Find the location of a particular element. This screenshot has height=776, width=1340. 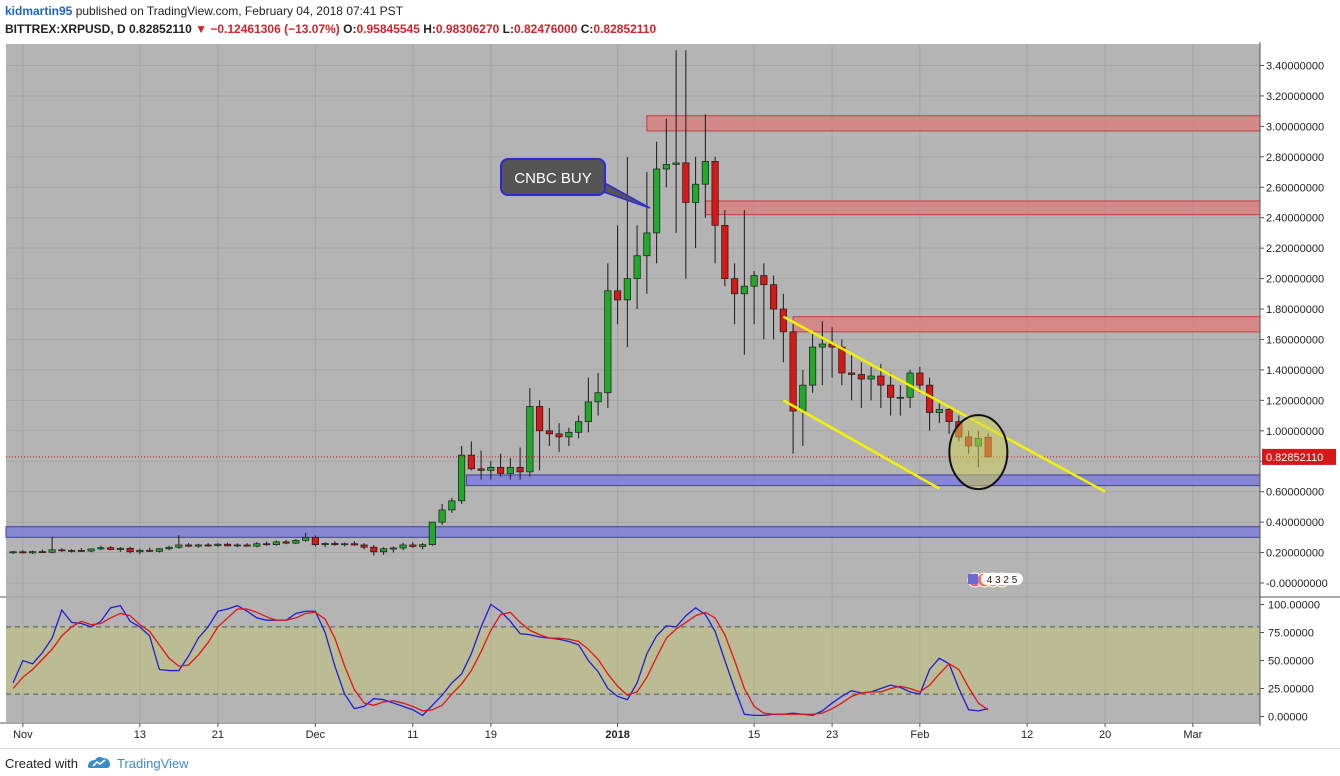

symbol-label: BITTREX:XRPUSD, D is located at coordinates (65, 29).